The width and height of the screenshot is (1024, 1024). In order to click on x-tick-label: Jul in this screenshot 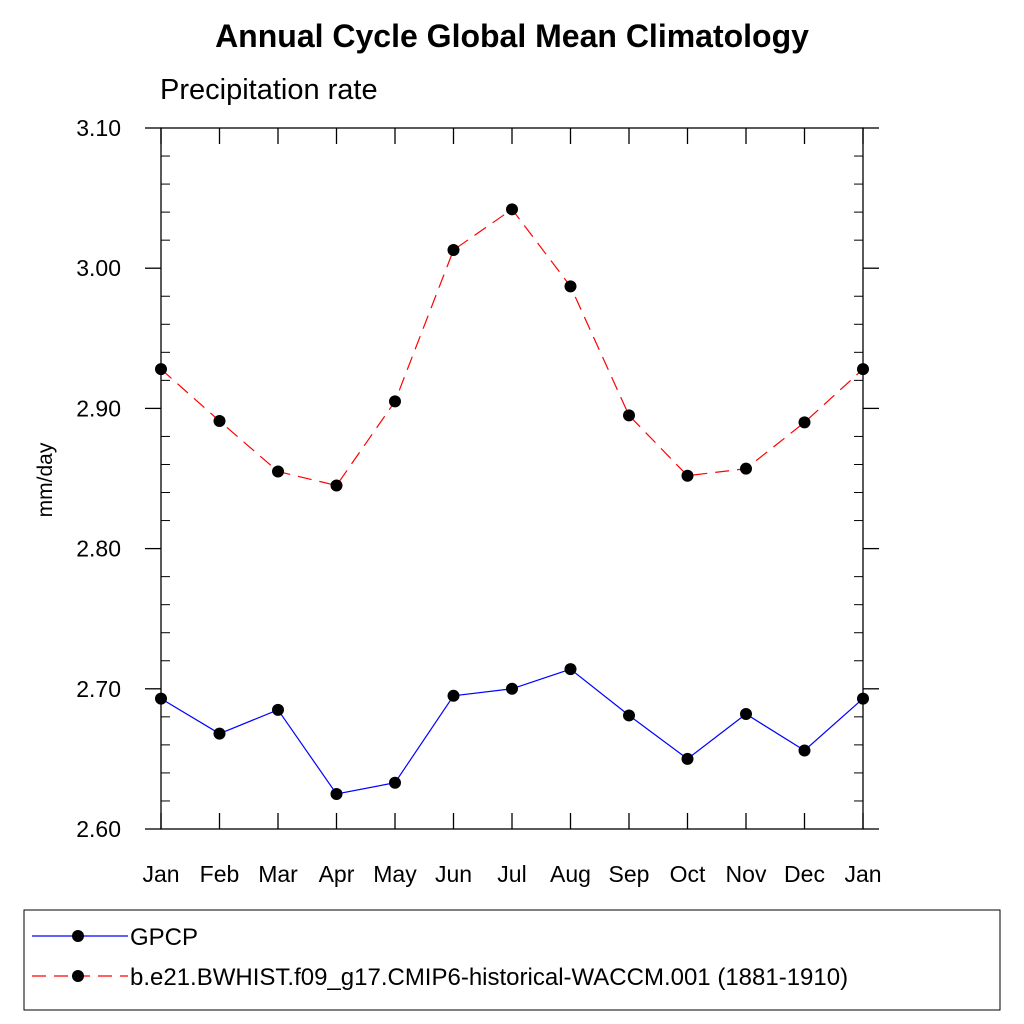, I will do `click(511, 874)`.